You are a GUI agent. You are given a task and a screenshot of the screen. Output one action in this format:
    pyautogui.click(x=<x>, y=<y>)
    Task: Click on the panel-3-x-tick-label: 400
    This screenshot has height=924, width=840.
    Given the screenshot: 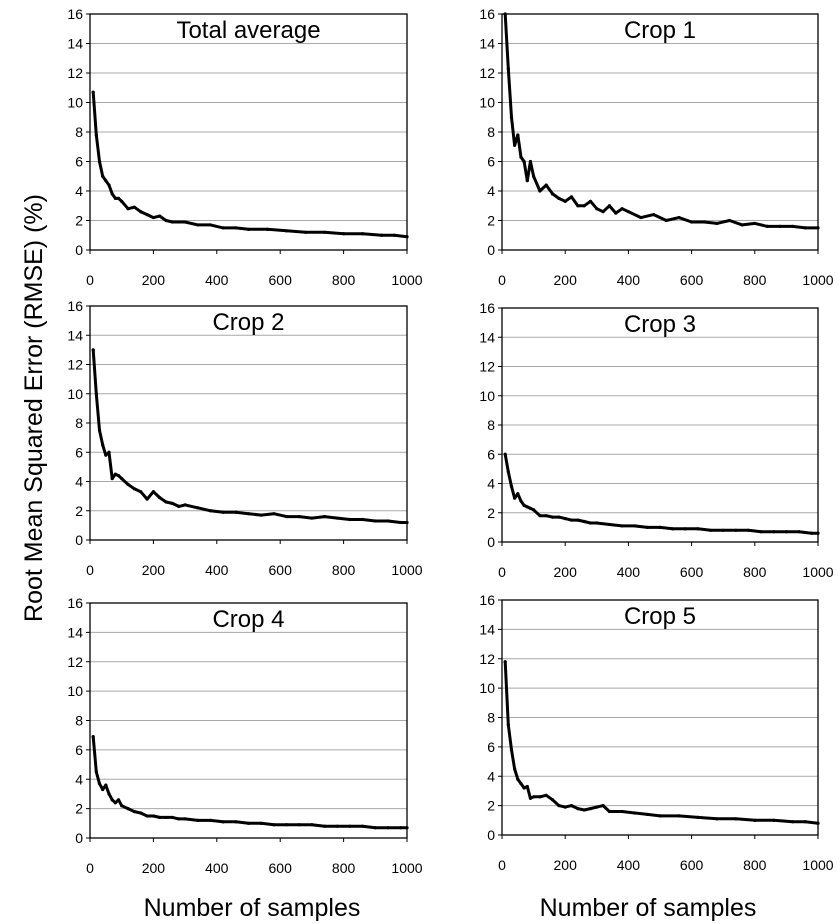 What is the action you would take?
    pyautogui.click(x=217, y=570)
    